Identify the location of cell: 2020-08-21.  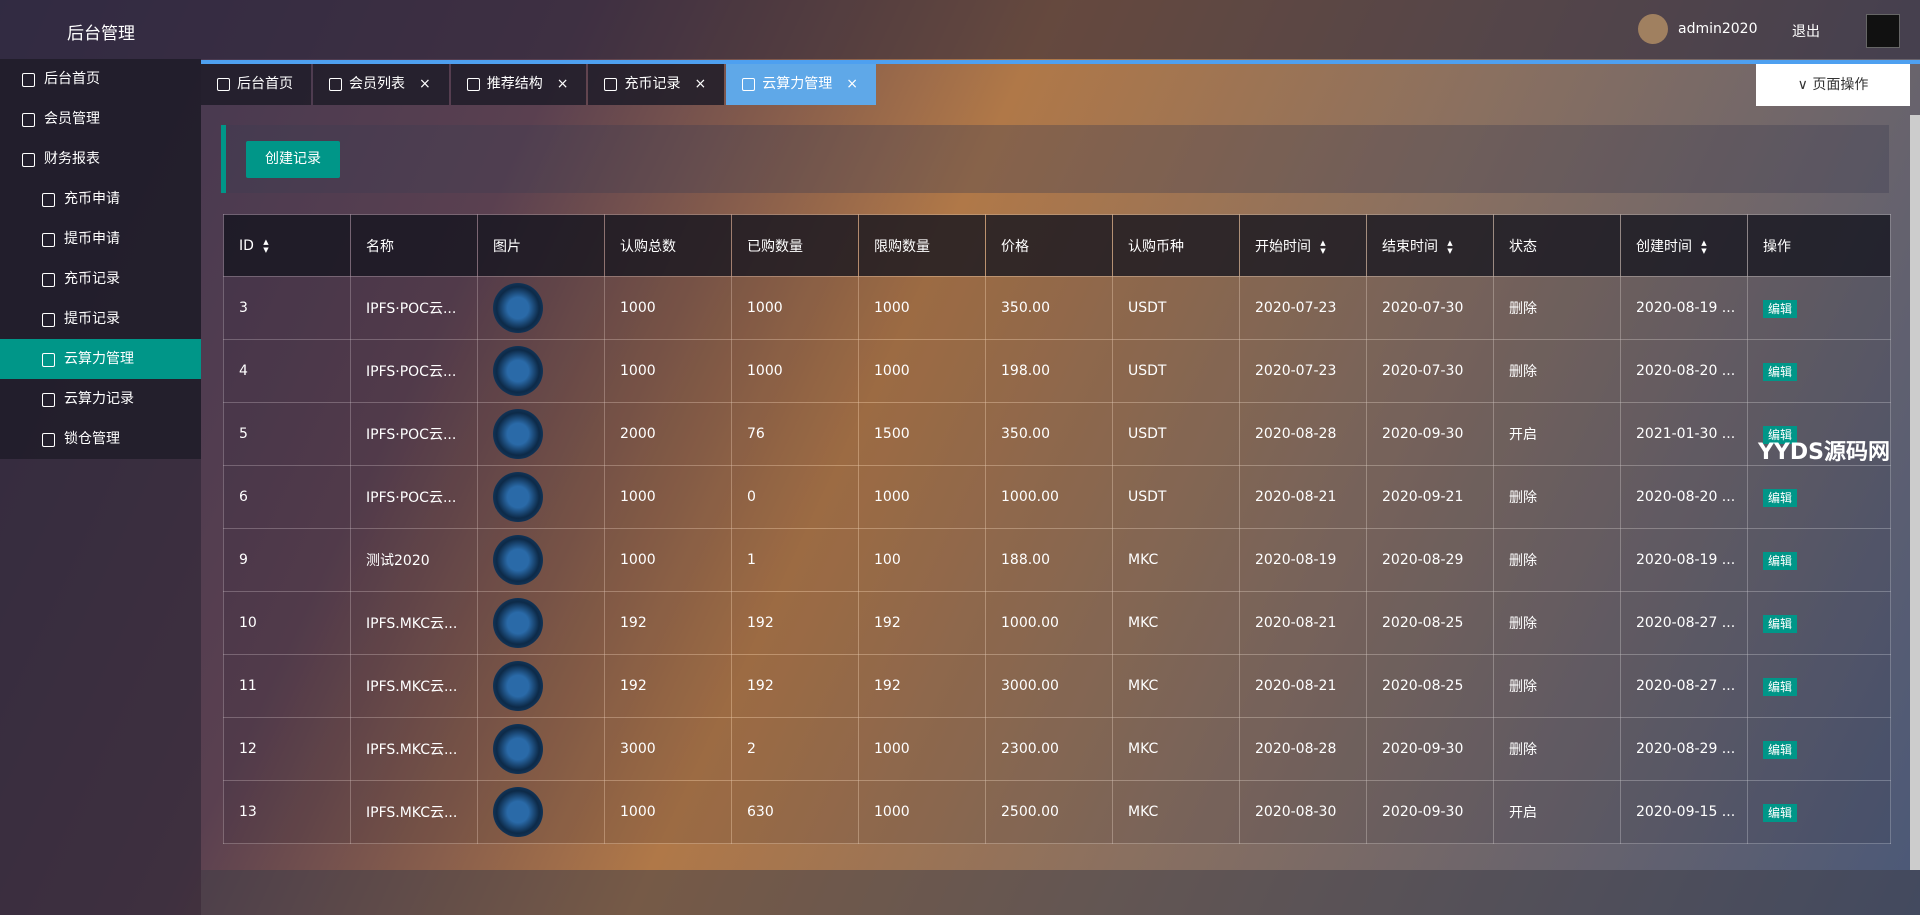
(1303, 497).